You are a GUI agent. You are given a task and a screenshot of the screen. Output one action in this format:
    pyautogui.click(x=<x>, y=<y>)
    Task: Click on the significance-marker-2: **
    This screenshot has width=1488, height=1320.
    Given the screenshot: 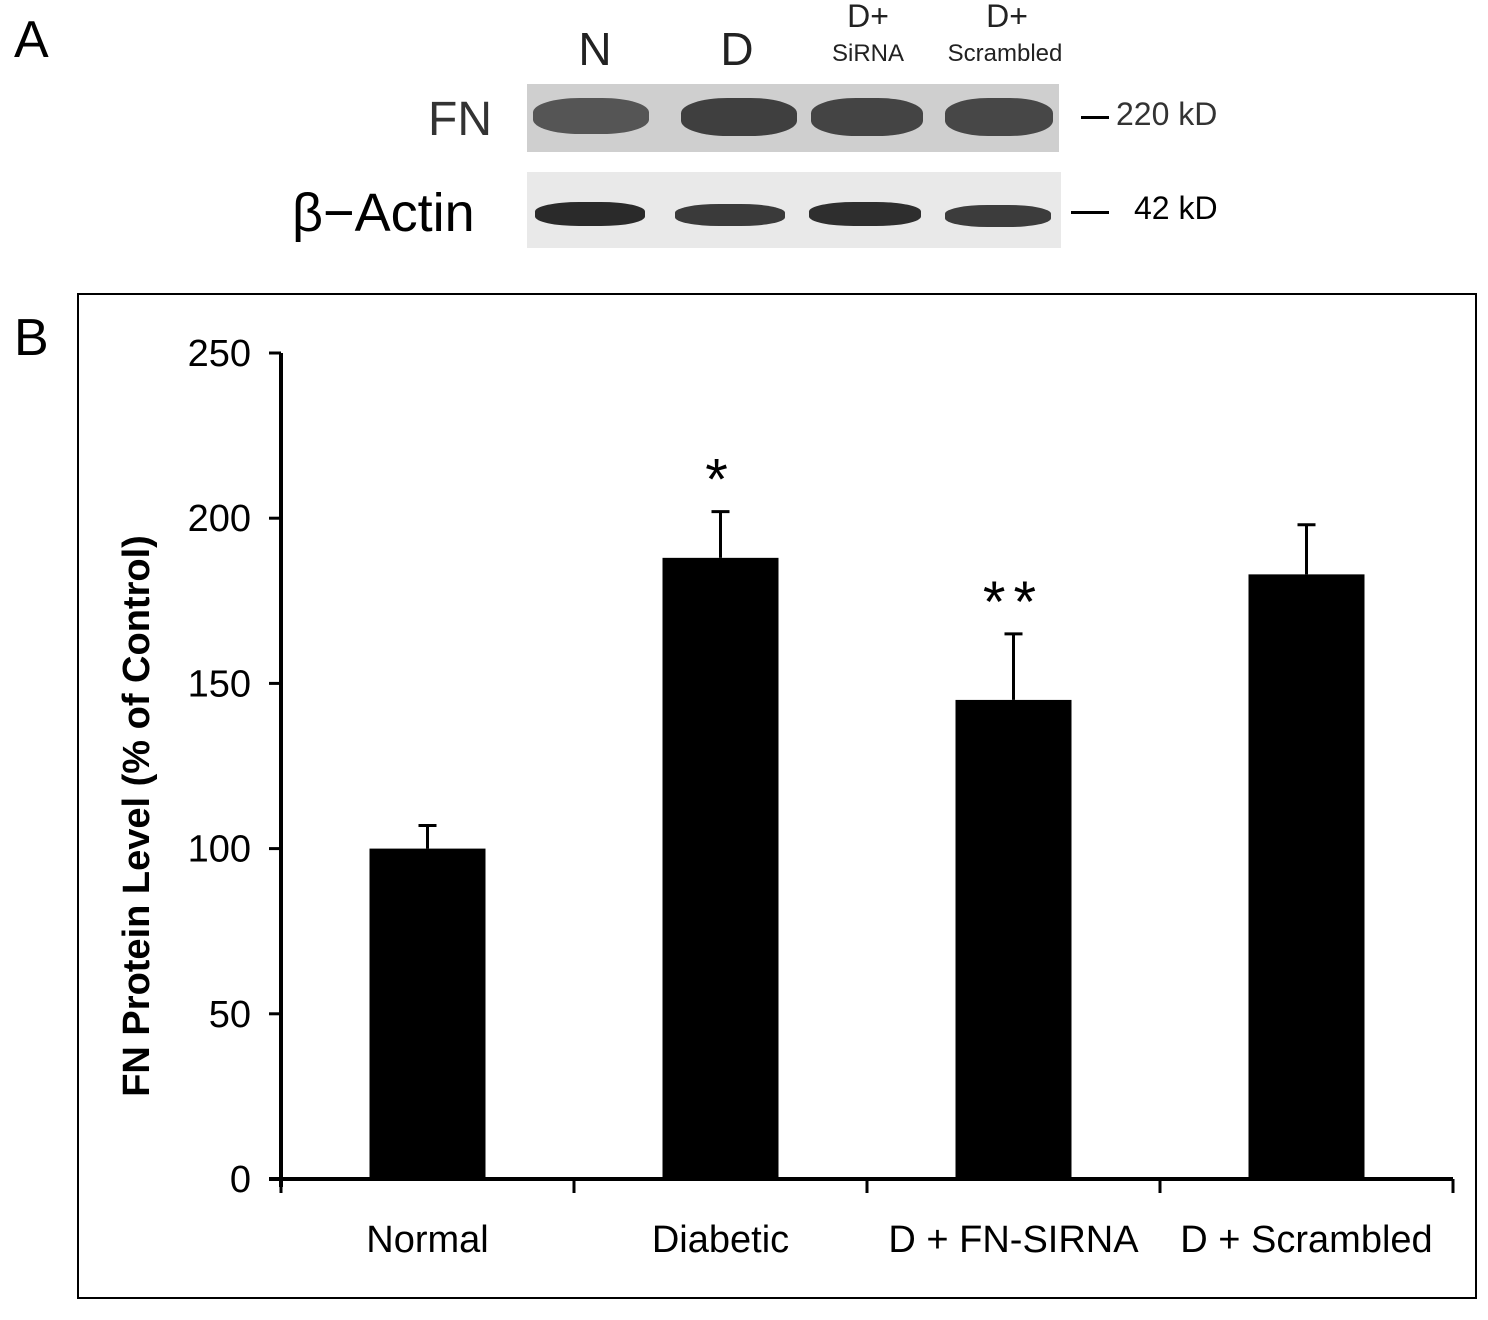 What is the action you would take?
    pyautogui.click(x=1013, y=602)
    